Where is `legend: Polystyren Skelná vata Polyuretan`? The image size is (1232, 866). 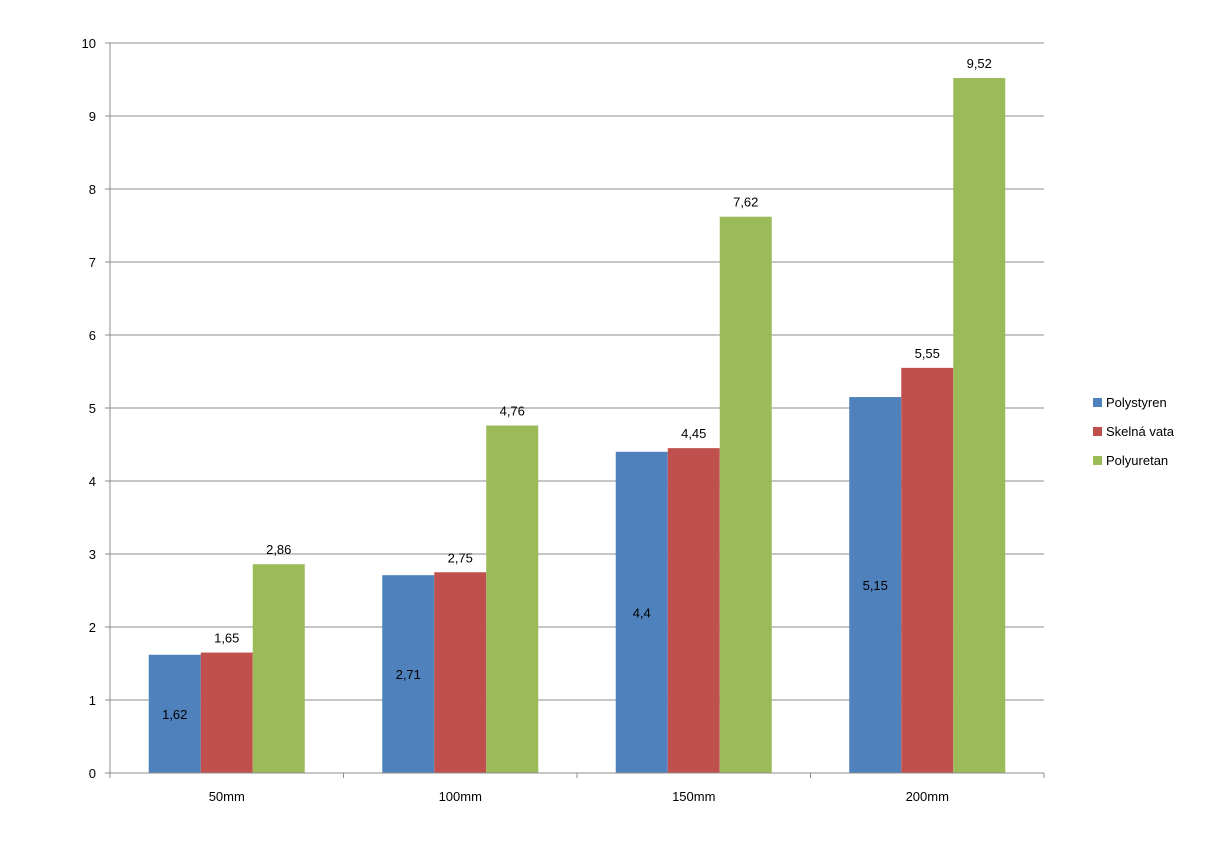
legend: Polystyren Skelná vata Polyuretan is located at coordinates (1133, 431).